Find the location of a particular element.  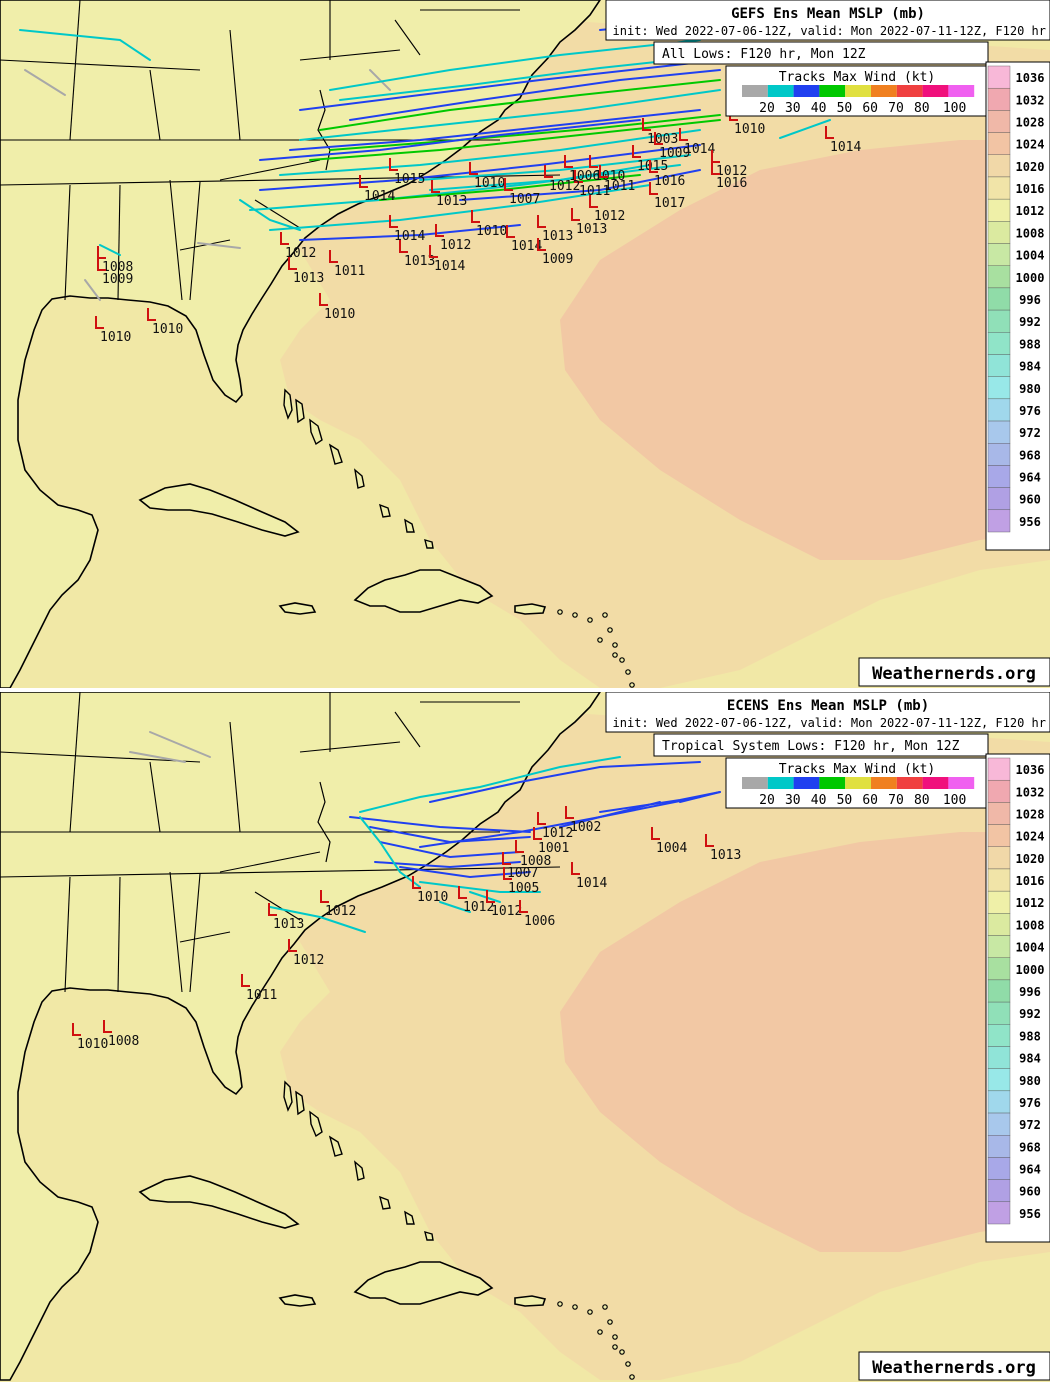

colorbar-label: 1028 is located at coordinates (1030, 814).